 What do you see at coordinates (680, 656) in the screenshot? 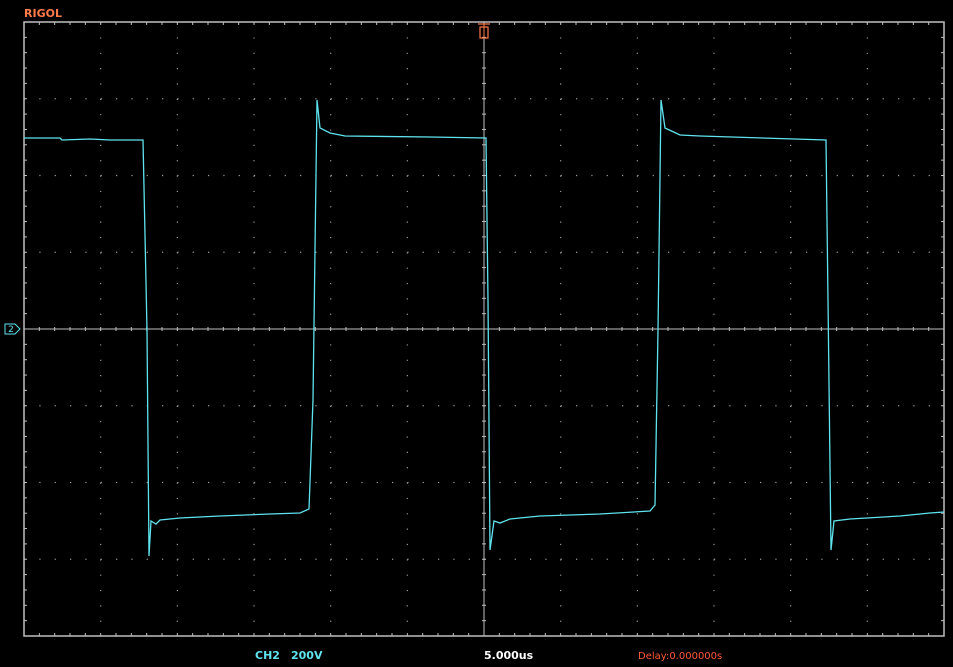
I see `delay: Delay:0.000000s` at bounding box center [680, 656].